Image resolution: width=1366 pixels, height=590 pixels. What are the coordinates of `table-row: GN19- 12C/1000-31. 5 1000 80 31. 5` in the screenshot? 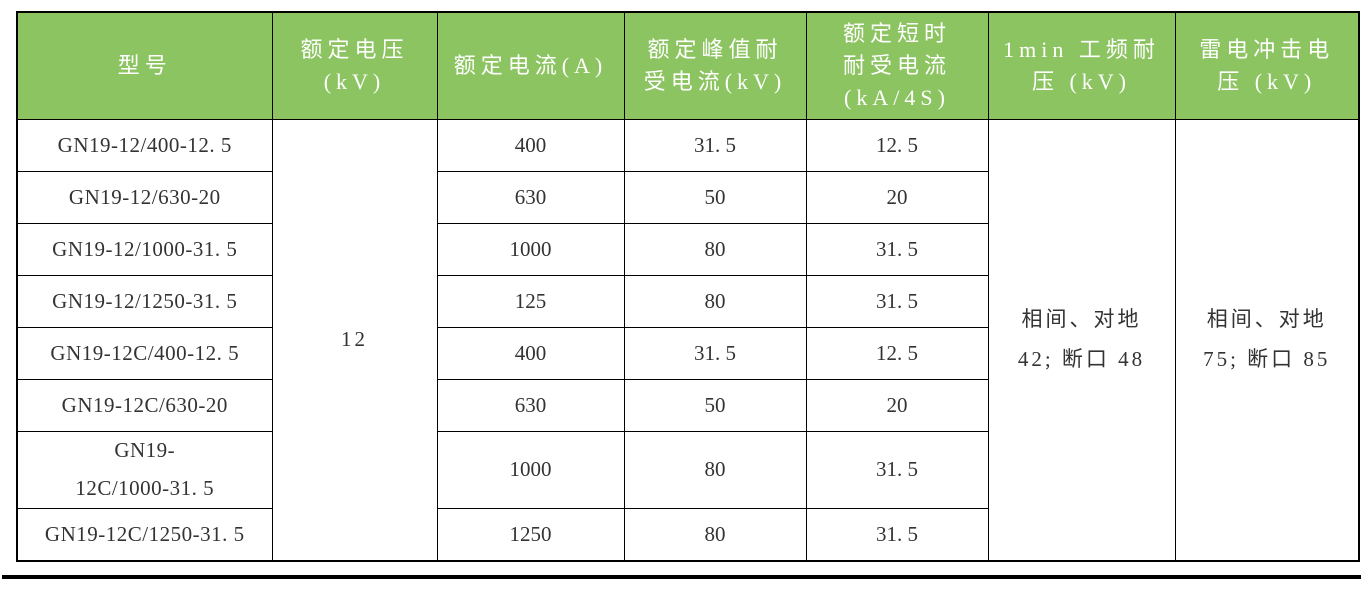 It's located at (687, 470).